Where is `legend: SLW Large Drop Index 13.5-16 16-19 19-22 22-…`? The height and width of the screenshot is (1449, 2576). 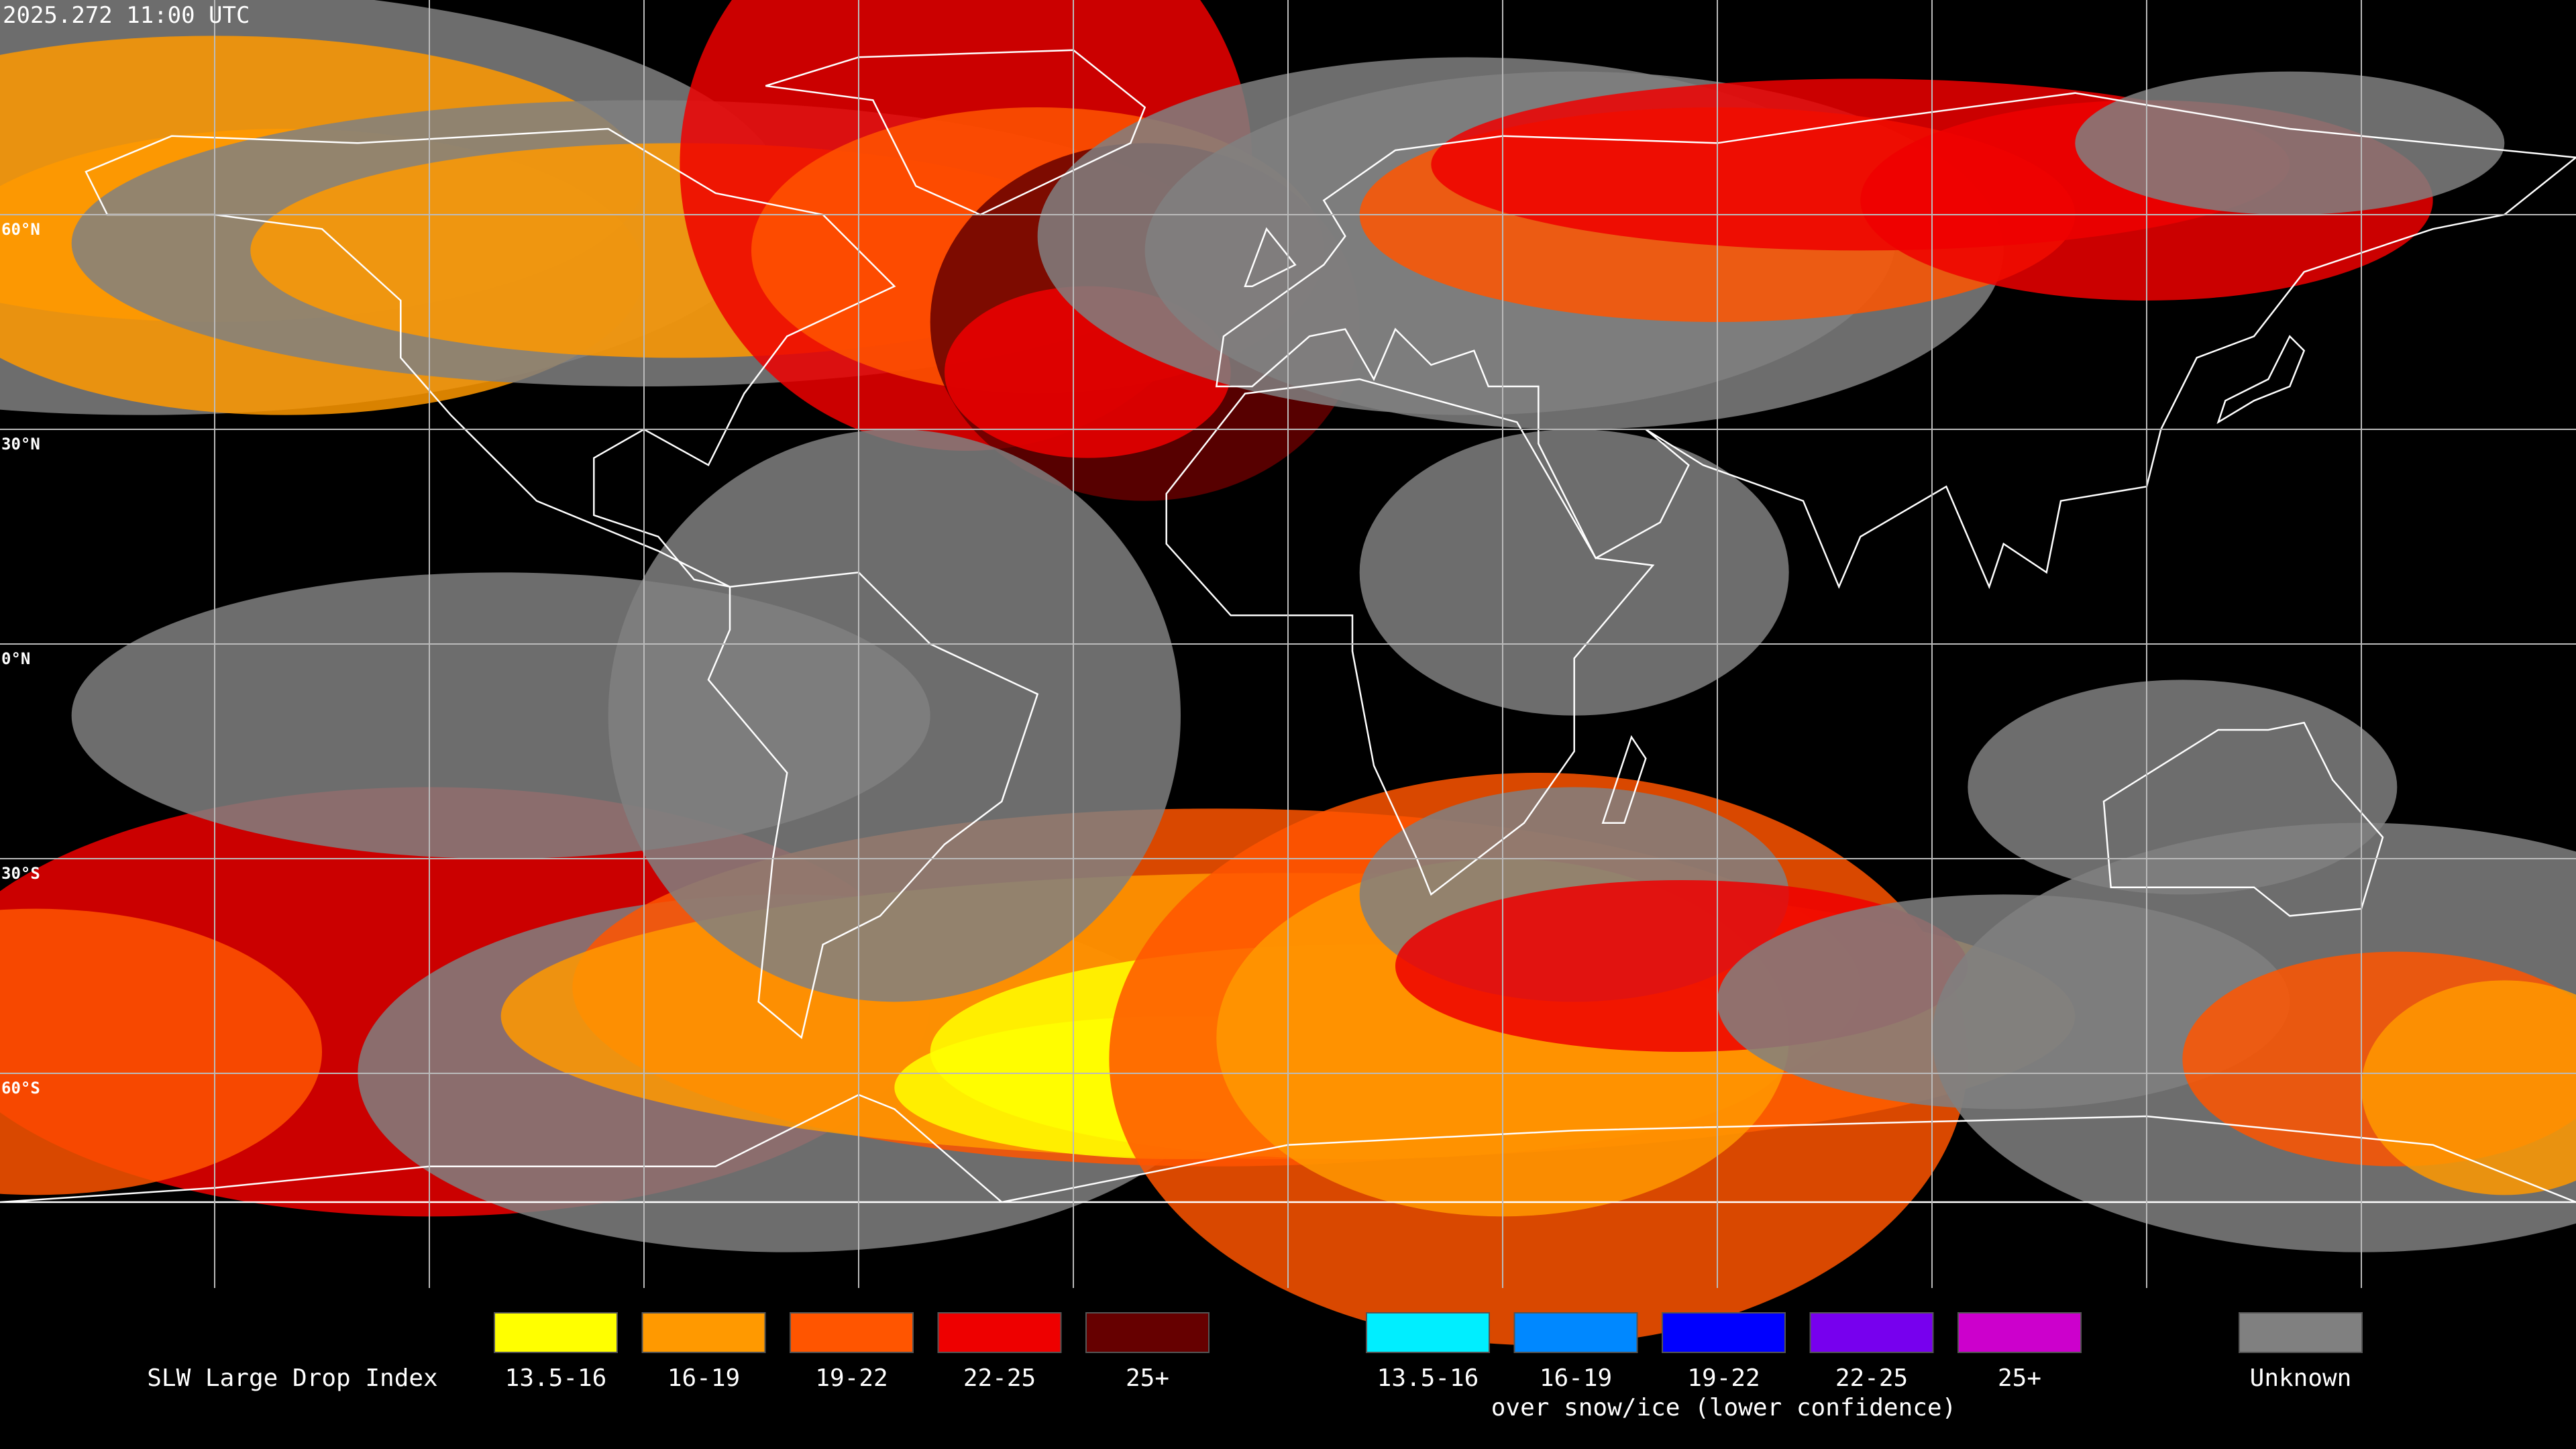 legend: SLW Large Drop Index 13.5-16 16-19 19-22 22-… is located at coordinates (1255, 1366).